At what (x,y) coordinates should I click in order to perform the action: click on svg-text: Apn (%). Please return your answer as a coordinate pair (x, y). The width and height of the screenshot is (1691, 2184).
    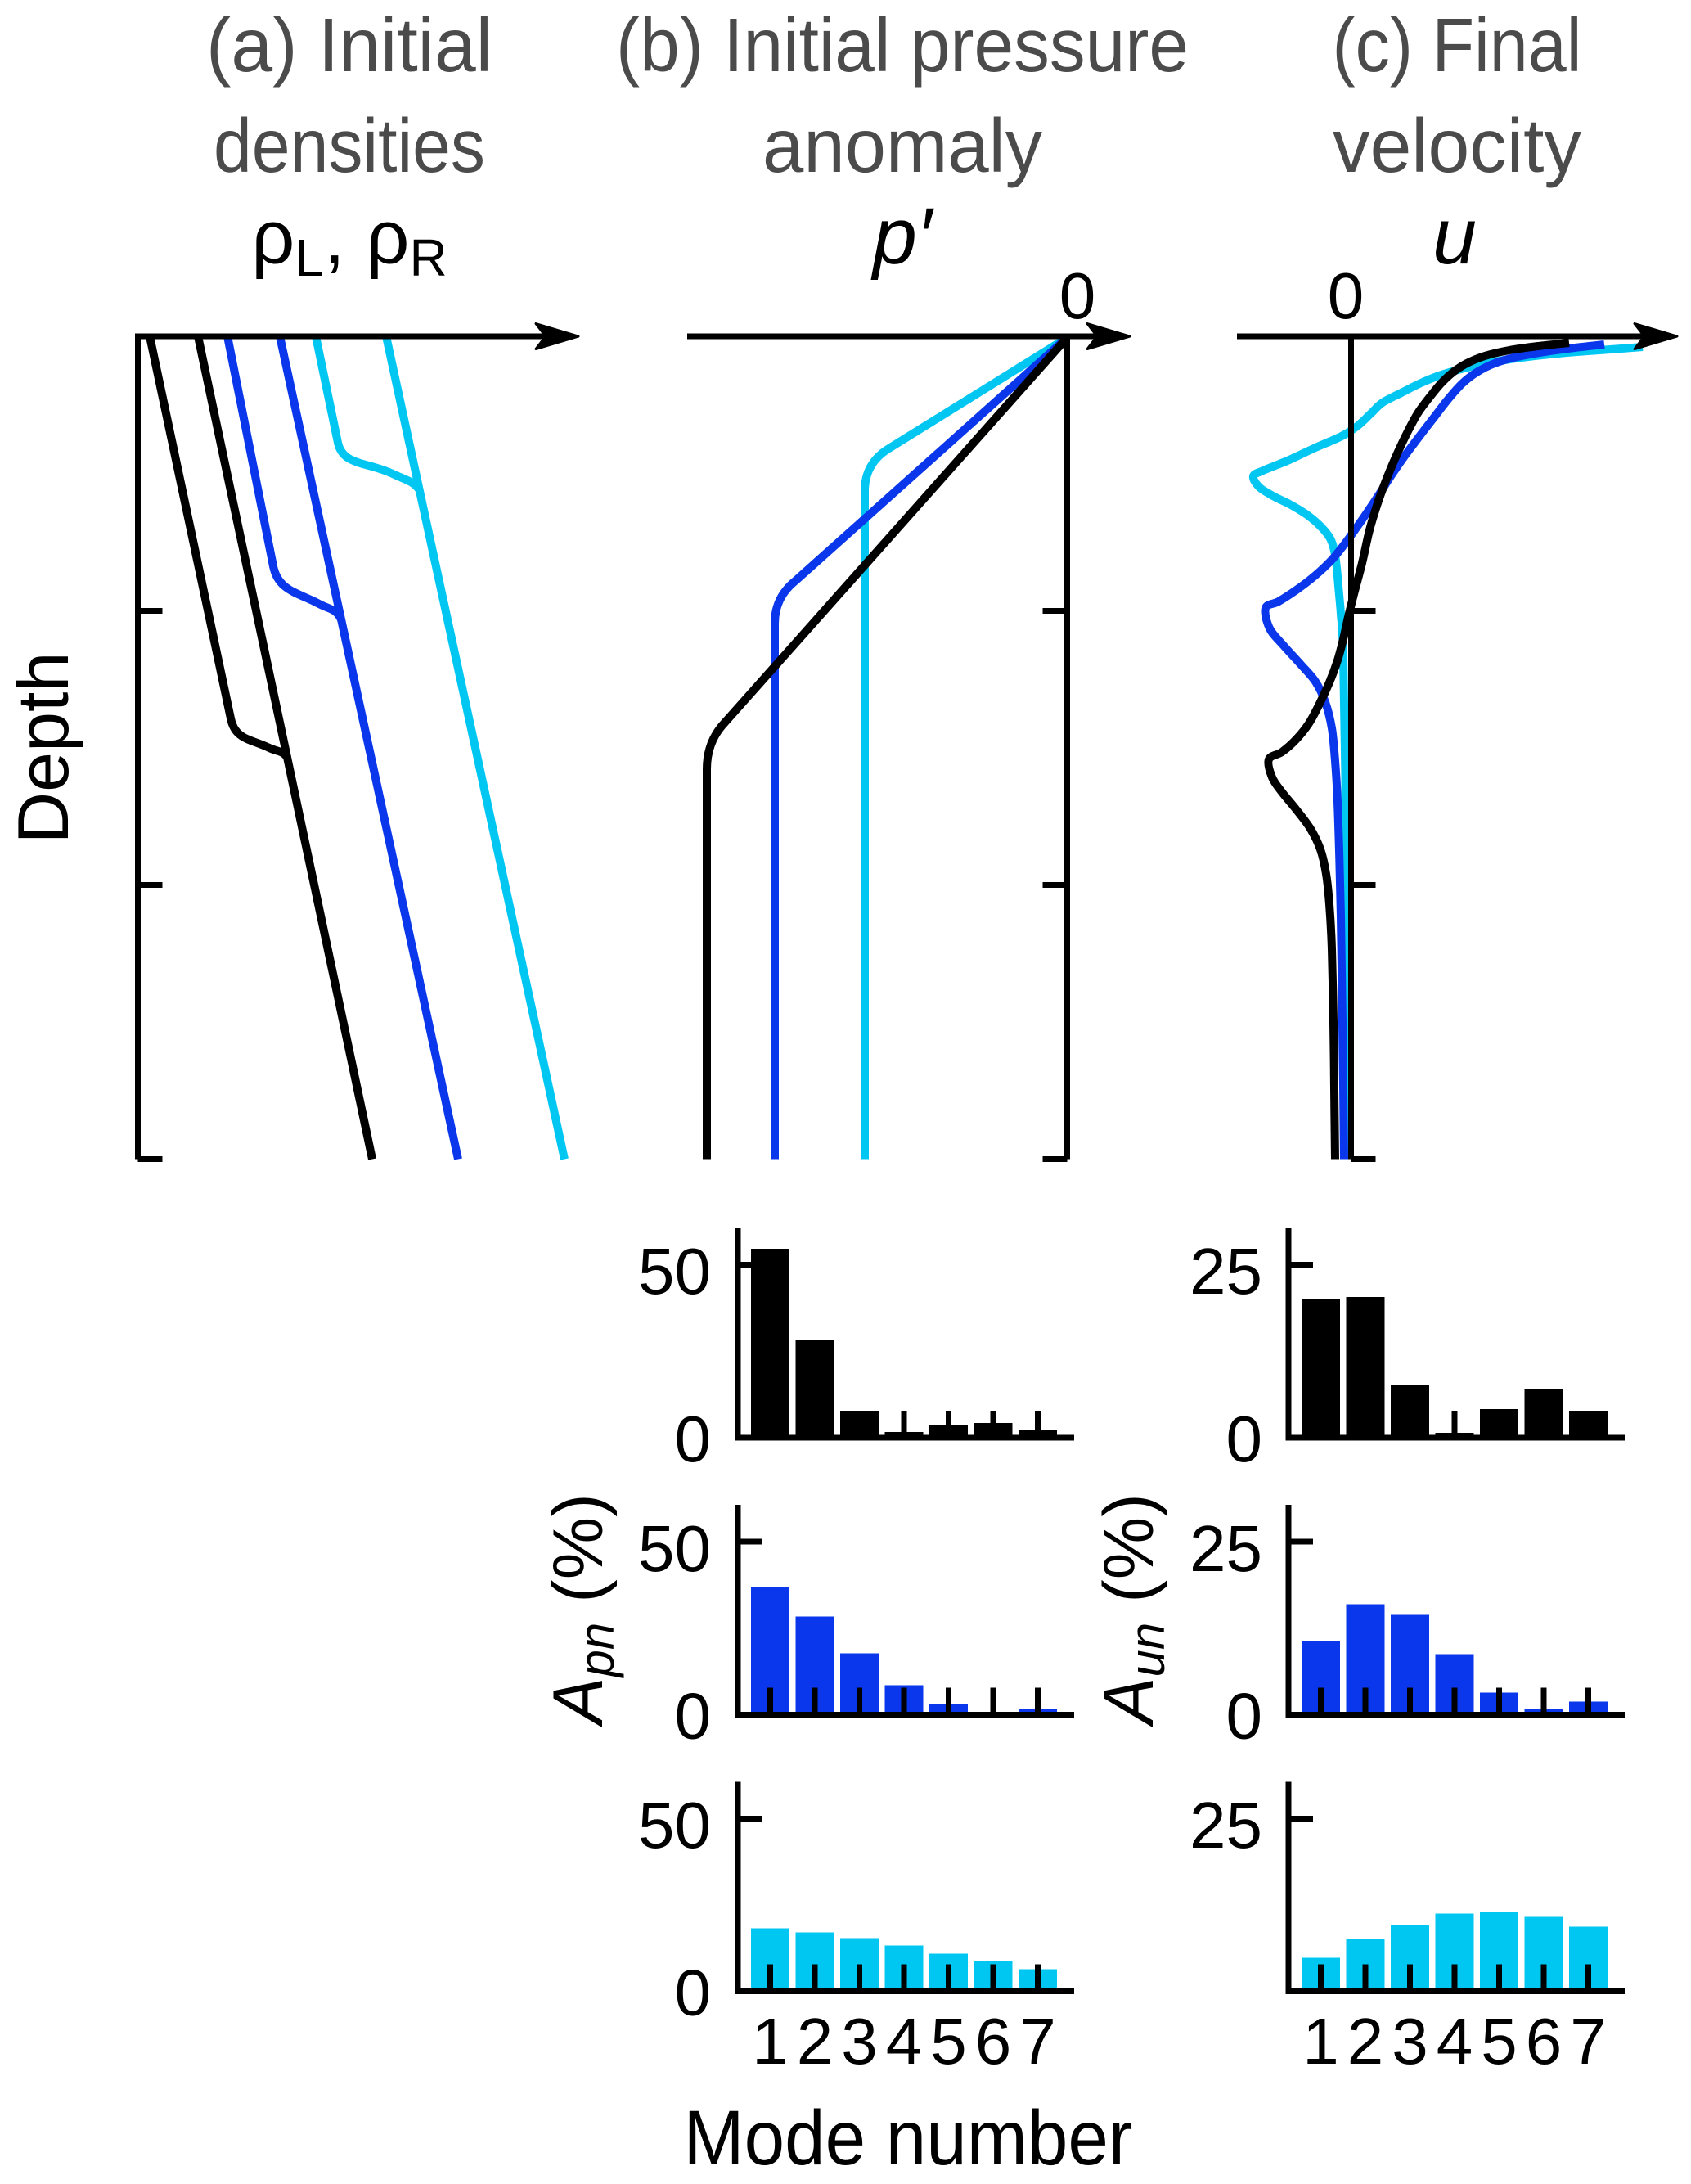
    Looking at the image, I should click on (581, 1611).